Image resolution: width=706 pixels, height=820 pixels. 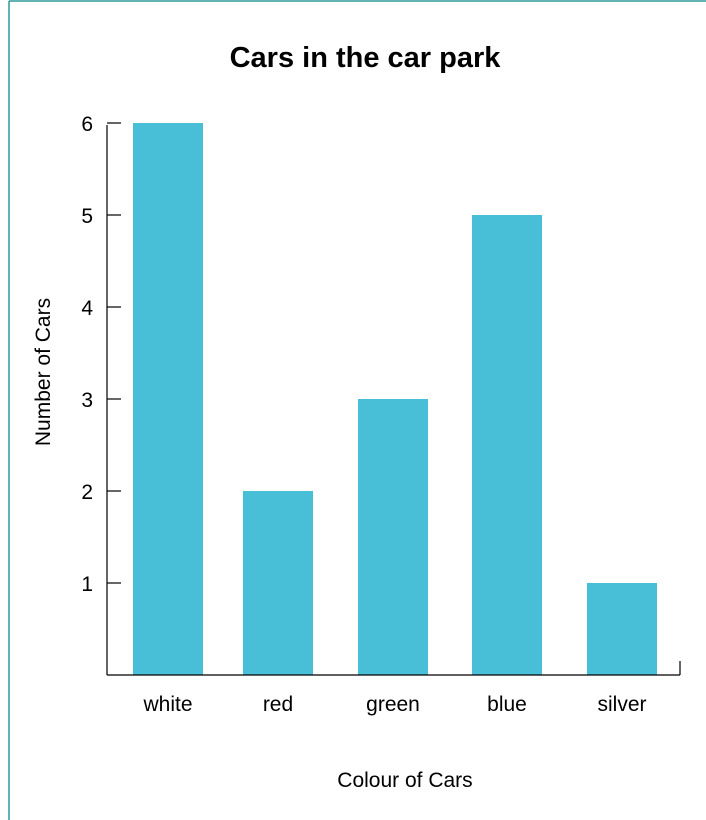 I want to click on y-tick-label: 2, so click(x=87, y=492).